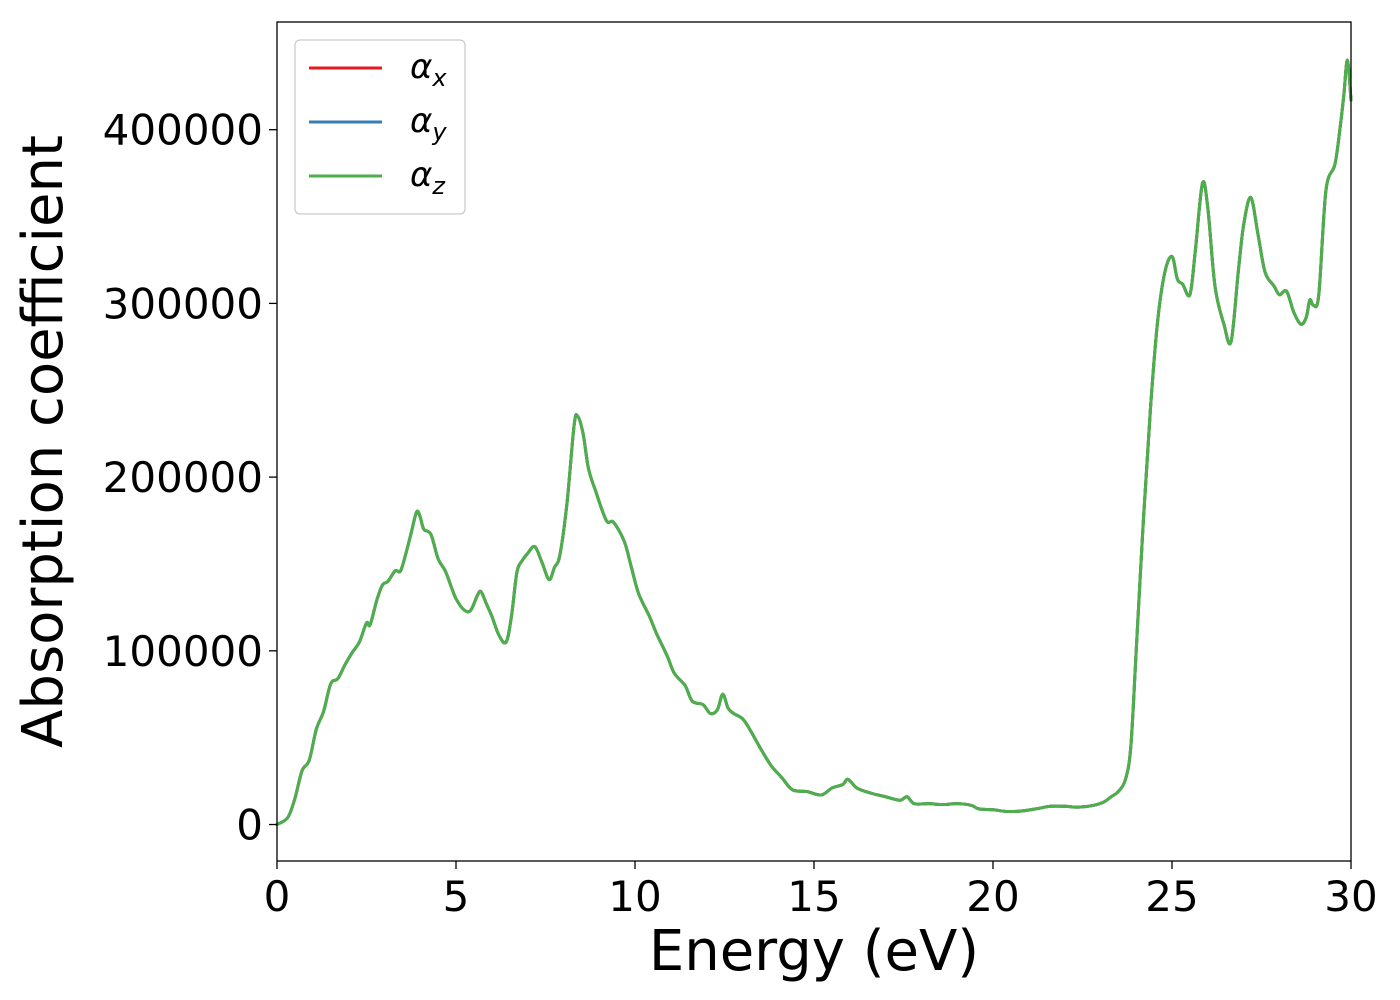  What do you see at coordinates (1171, 896) in the screenshot?
I see `x-tick-label: 25` at bounding box center [1171, 896].